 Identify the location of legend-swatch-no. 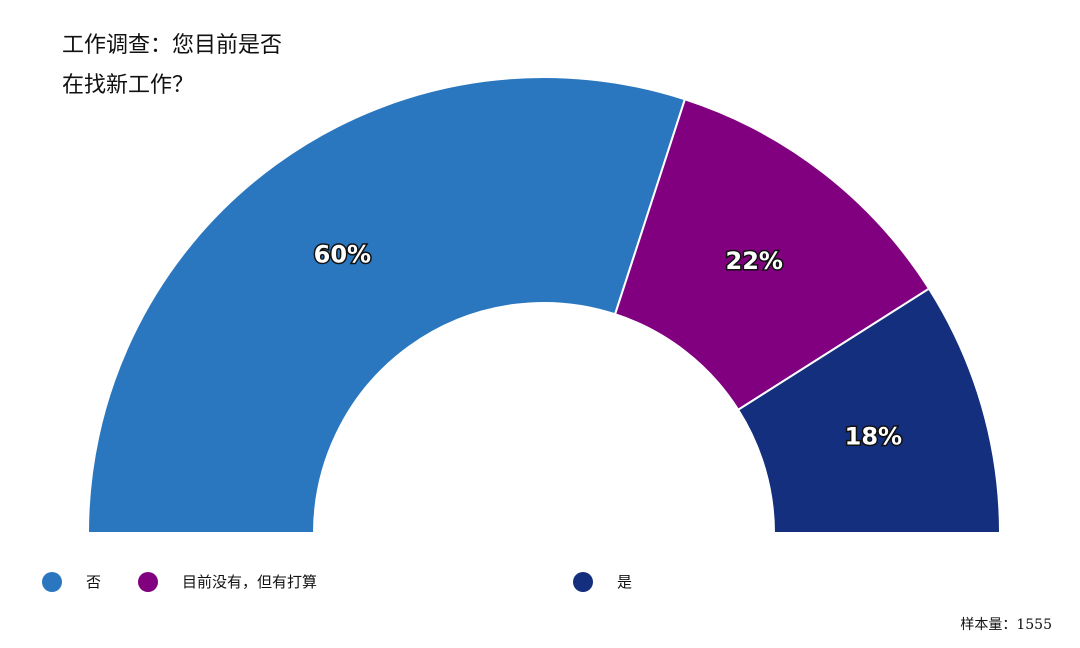
(52, 581).